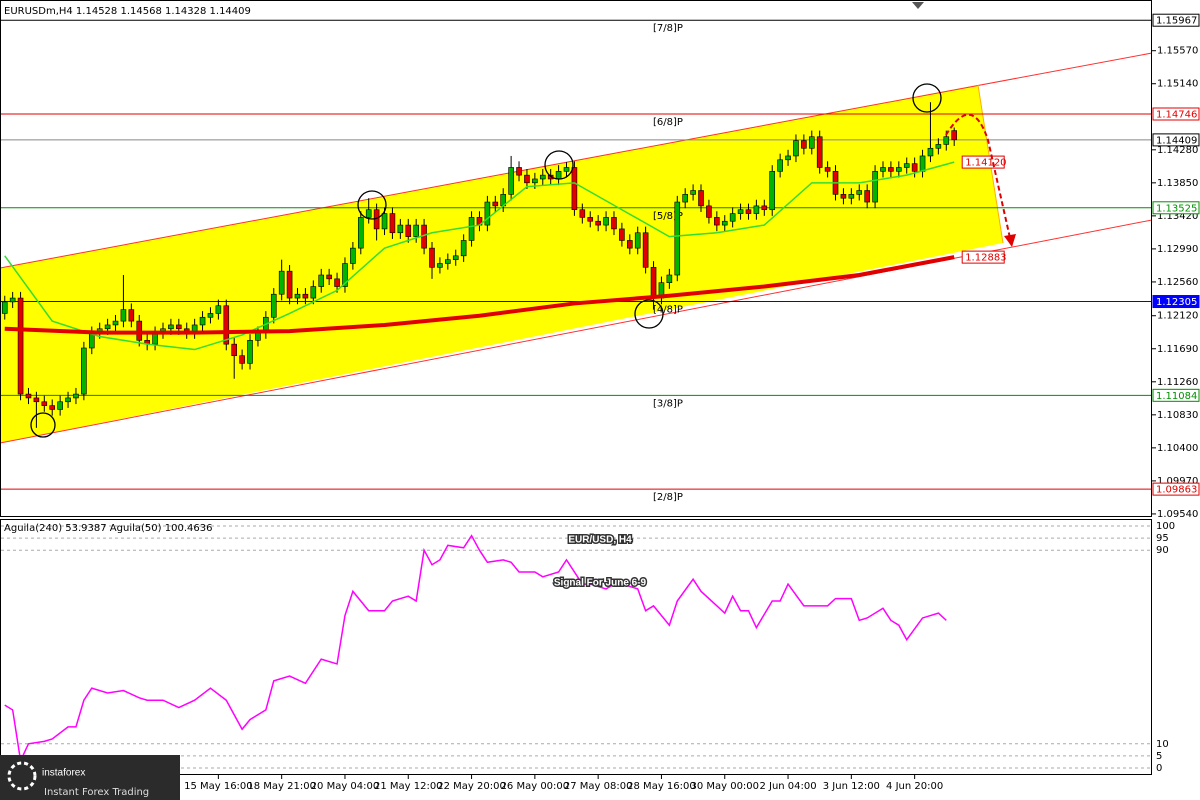 This screenshot has height=800, width=1200. What do you see at coordinates (787, 786) in the screenshot?
I see `x-tick-label: 2 Jun 04:00` at bounding box center [787, 786].